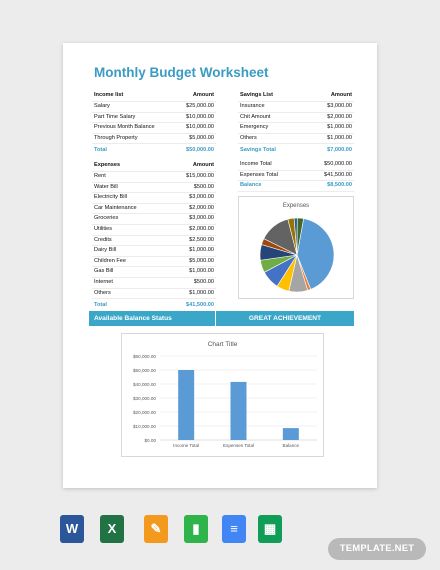 Image resolution: width=440 pixels, height=570 pixels. I want to click on table-row: Through Property $5,000.00, so click(154, 139).